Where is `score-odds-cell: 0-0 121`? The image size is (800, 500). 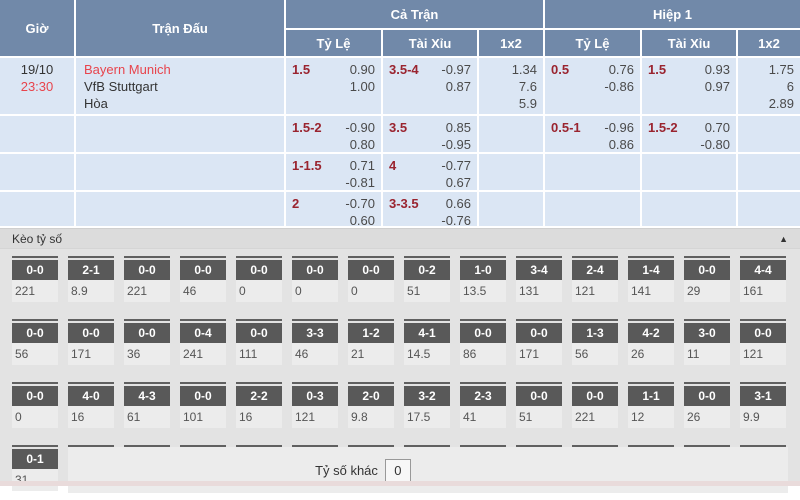
score-odds-cell: 0-0 121 is located at coordinates (763, 342).